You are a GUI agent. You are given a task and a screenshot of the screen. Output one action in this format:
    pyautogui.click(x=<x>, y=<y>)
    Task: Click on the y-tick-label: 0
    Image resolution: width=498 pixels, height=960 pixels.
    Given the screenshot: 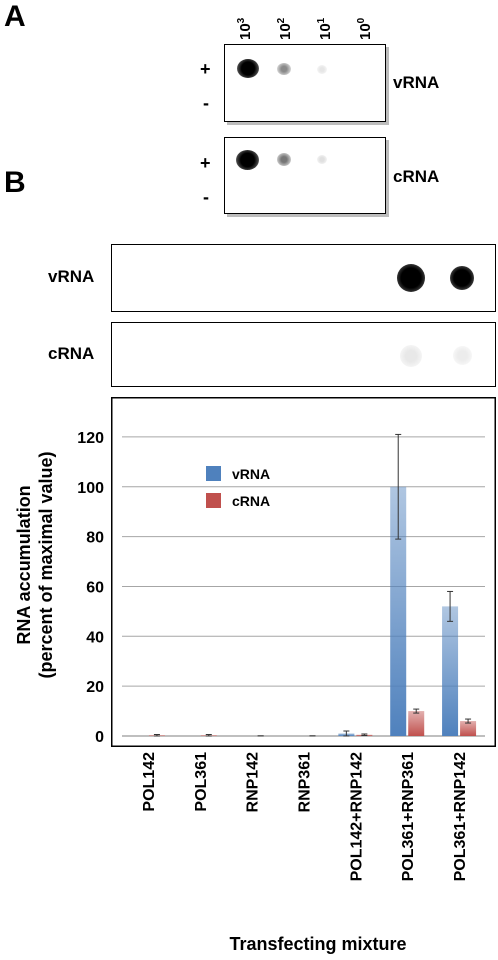 What is the action you would take?
    pyautogui.click(x=99, y=737)
    